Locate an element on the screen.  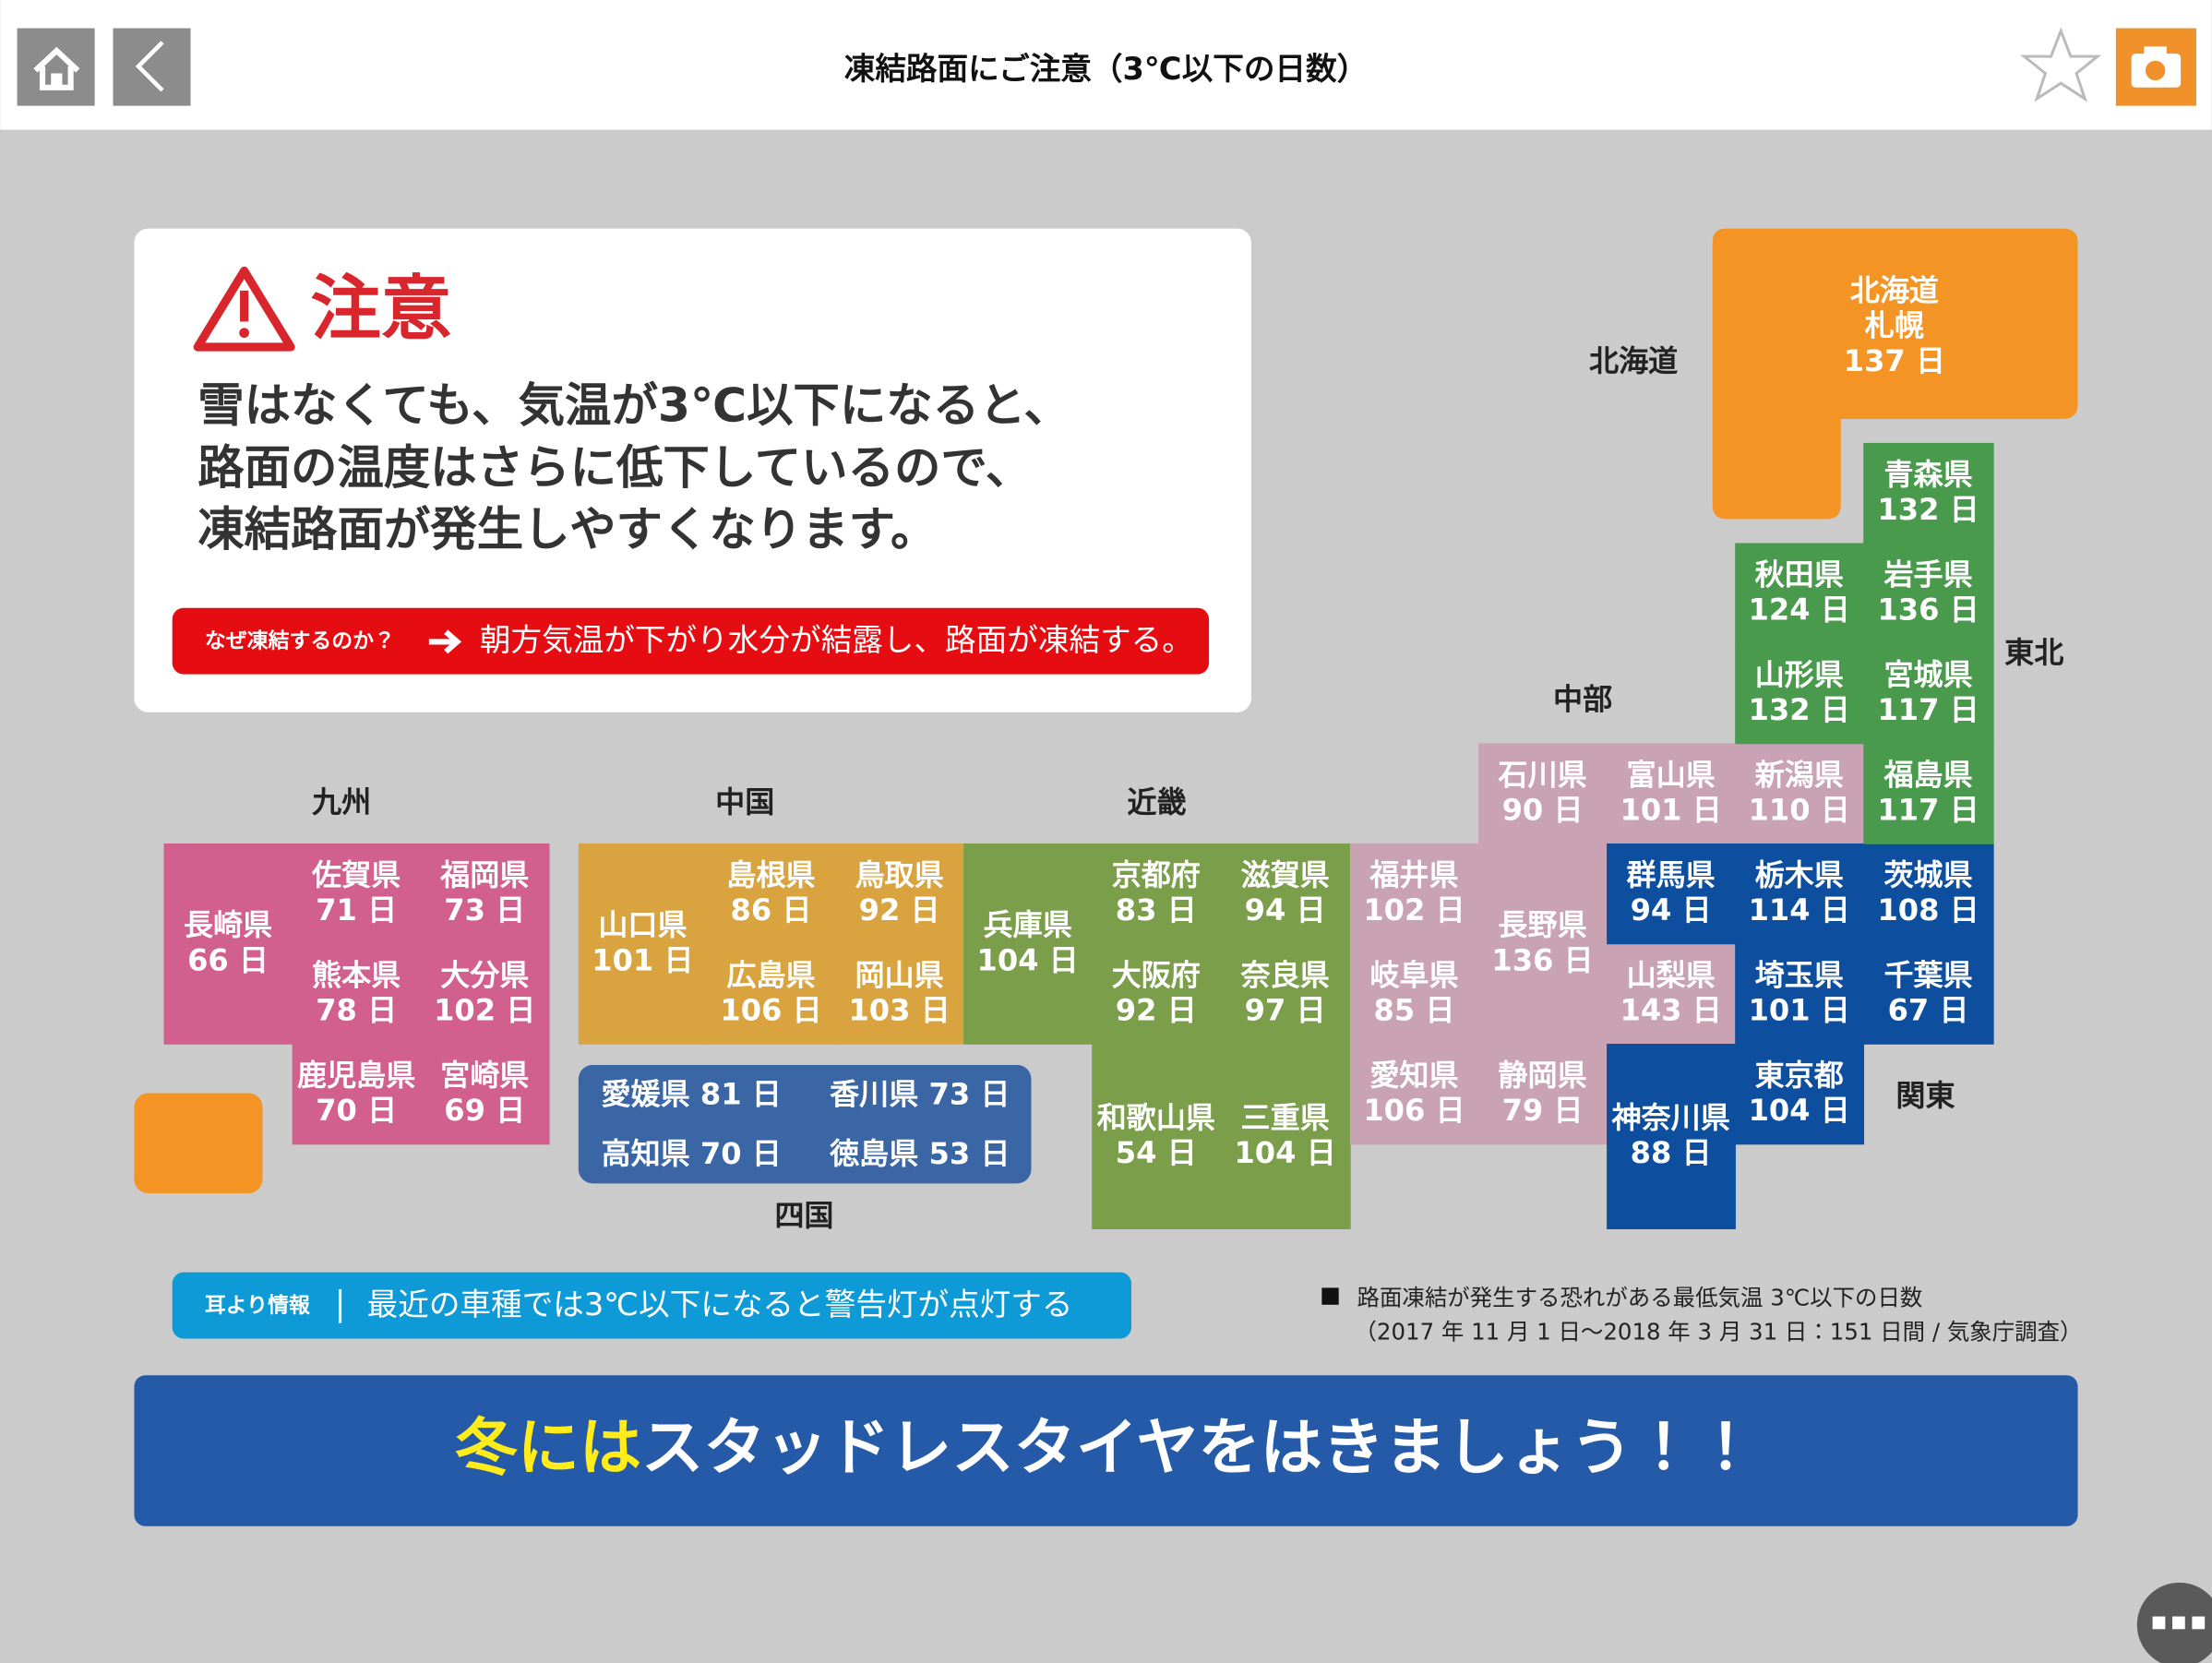
tile-name: 神奈川県 is located at coordinates (1669, 1118).